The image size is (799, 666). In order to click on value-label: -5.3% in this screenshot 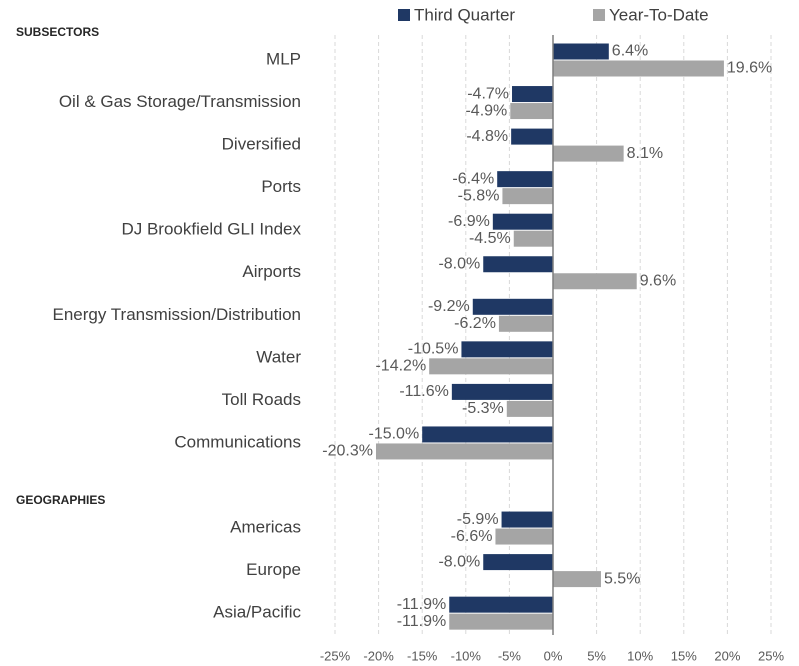, I will do `click(483, 408)`.